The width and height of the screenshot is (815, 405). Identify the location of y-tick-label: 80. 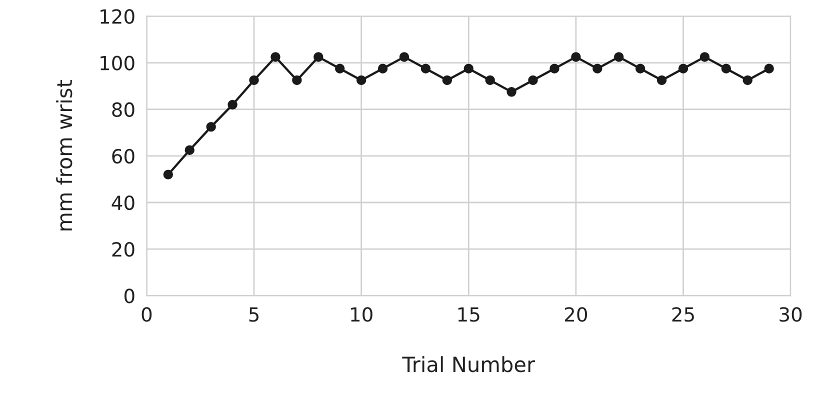
(123, 110).